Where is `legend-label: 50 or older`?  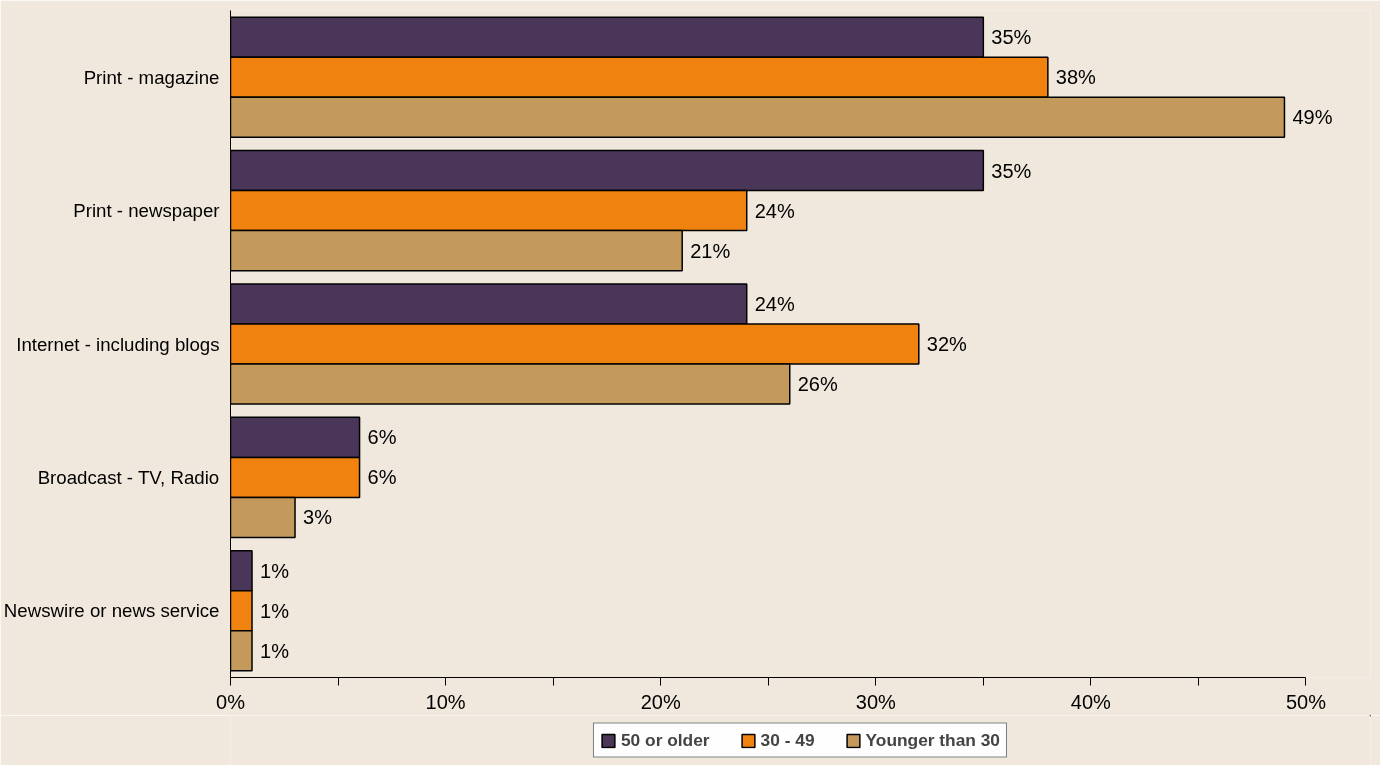
legend-label: 50 or older is located at coordinates (665, 740).